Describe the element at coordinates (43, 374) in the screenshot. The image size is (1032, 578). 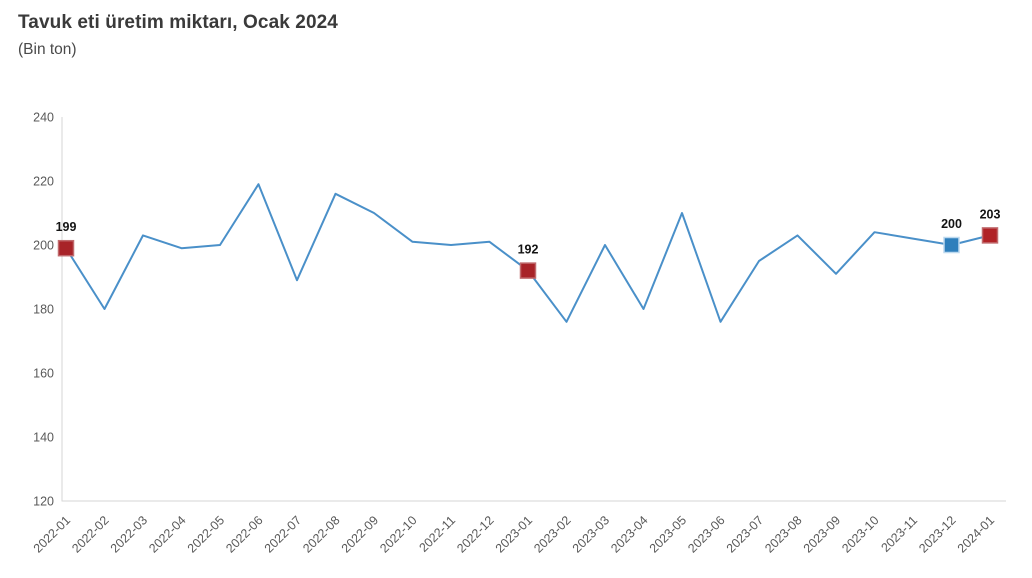
I see `y-tick-label: 160` at that location.